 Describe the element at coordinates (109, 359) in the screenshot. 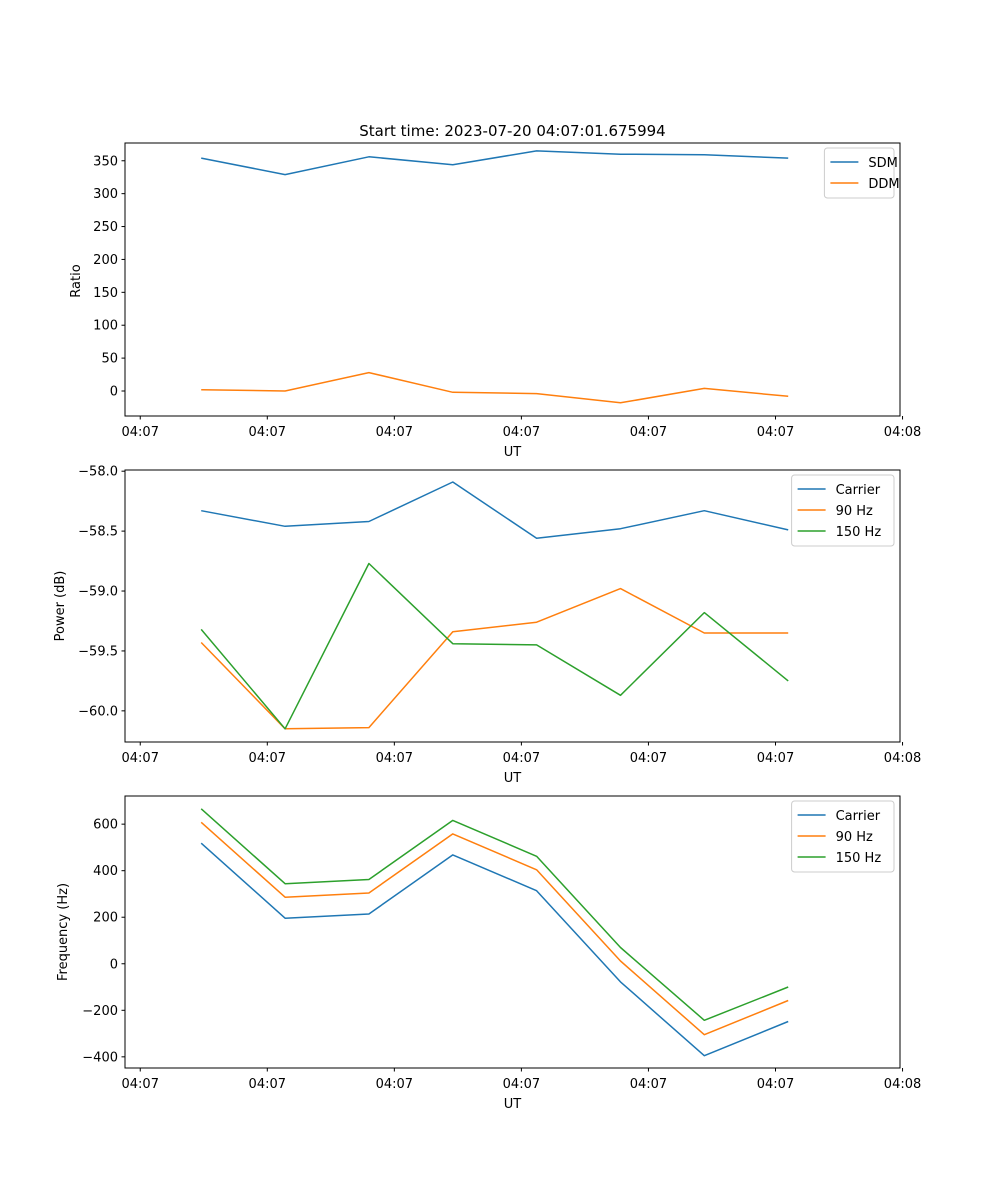

I see `ratio-y-tick-label: 50` at that location.